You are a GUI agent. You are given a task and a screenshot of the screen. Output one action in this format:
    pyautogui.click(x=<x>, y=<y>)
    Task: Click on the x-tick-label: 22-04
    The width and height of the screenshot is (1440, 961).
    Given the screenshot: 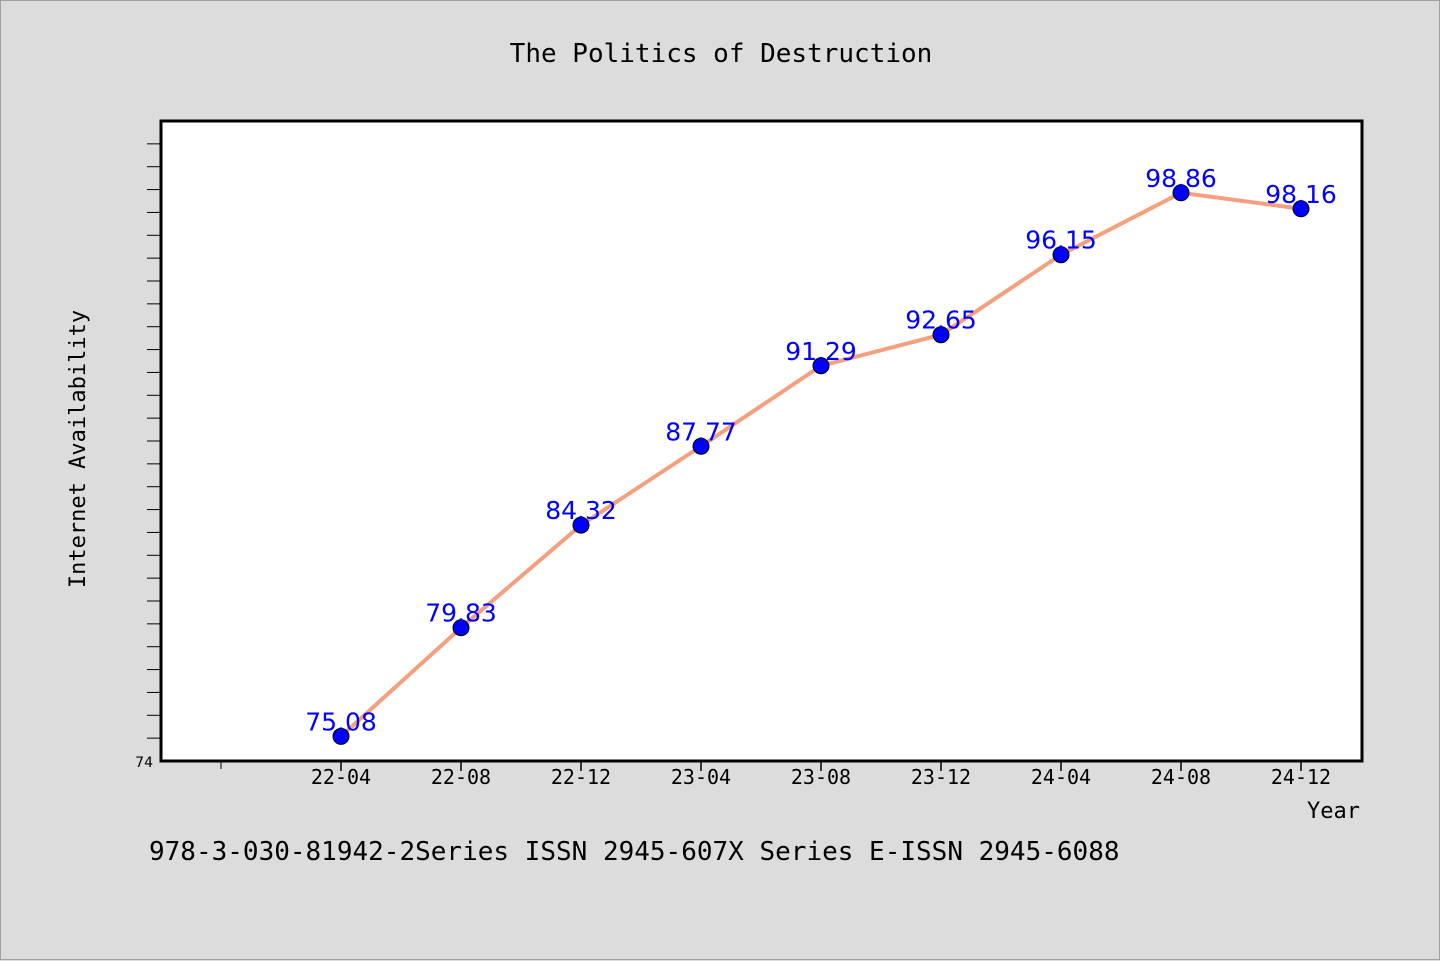 What is the action you would take?
    pyautogui.click(x=341, y=777)
    